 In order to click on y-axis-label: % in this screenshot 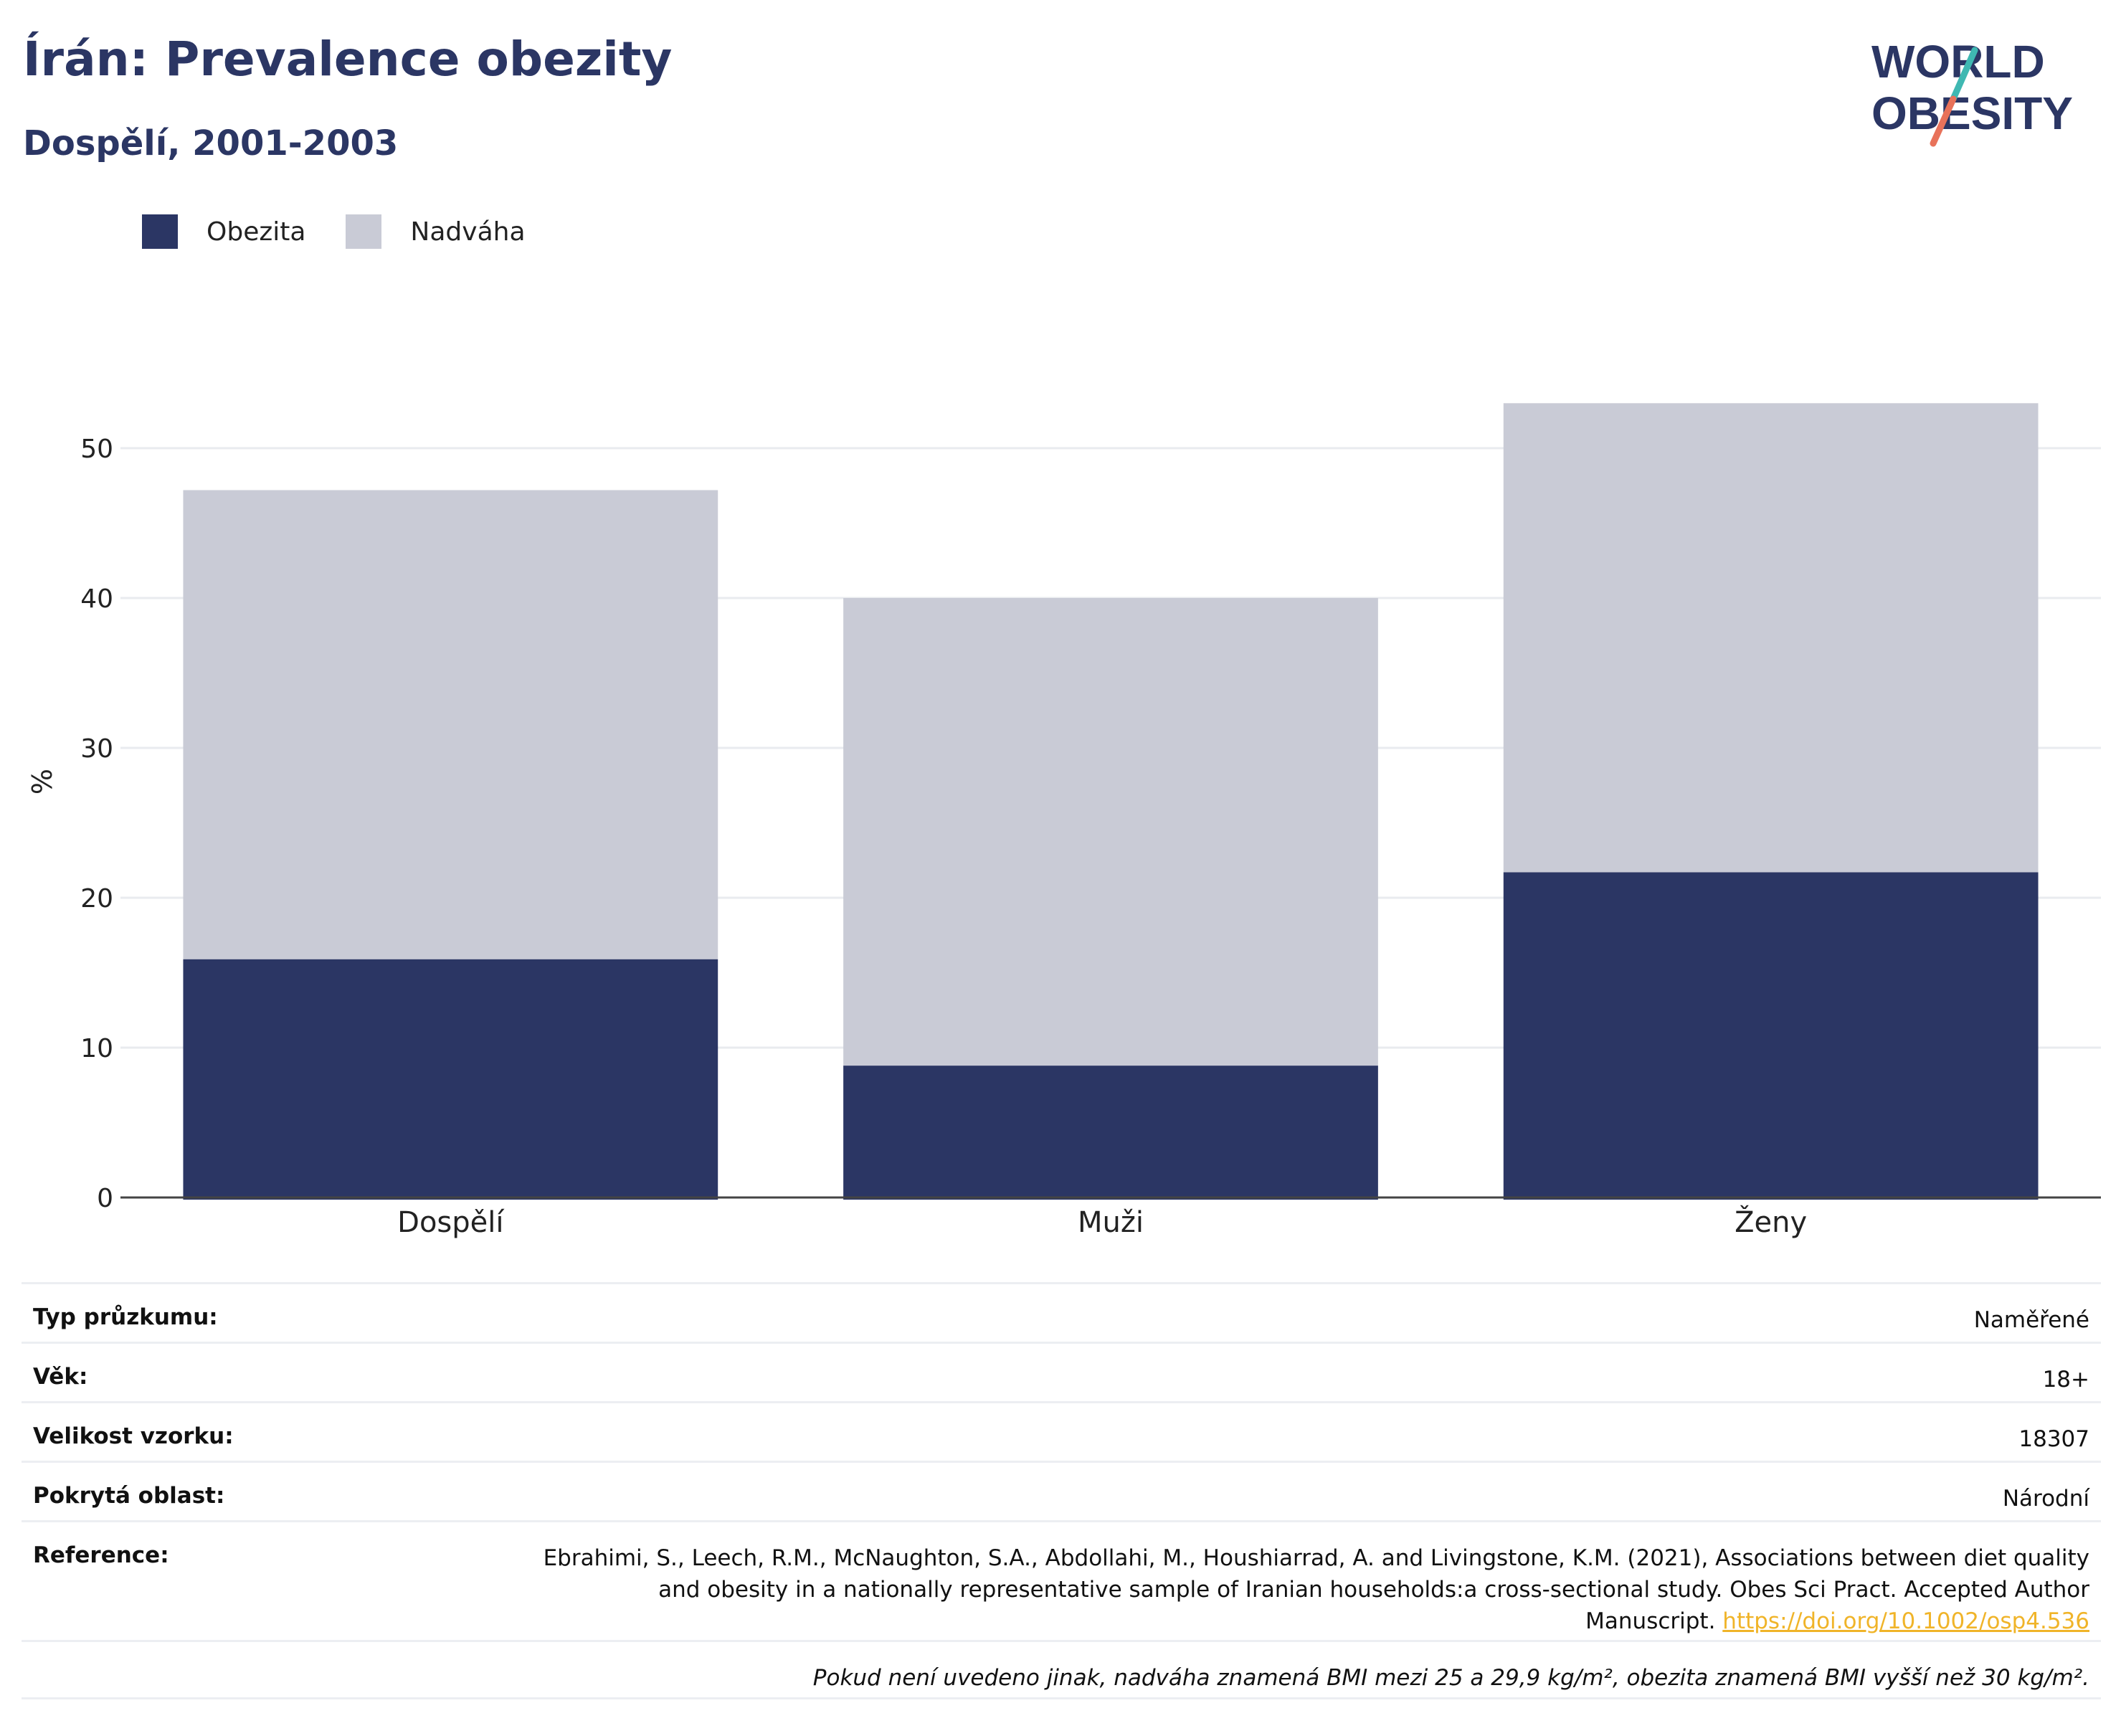, I will do `click(42, 782)`.